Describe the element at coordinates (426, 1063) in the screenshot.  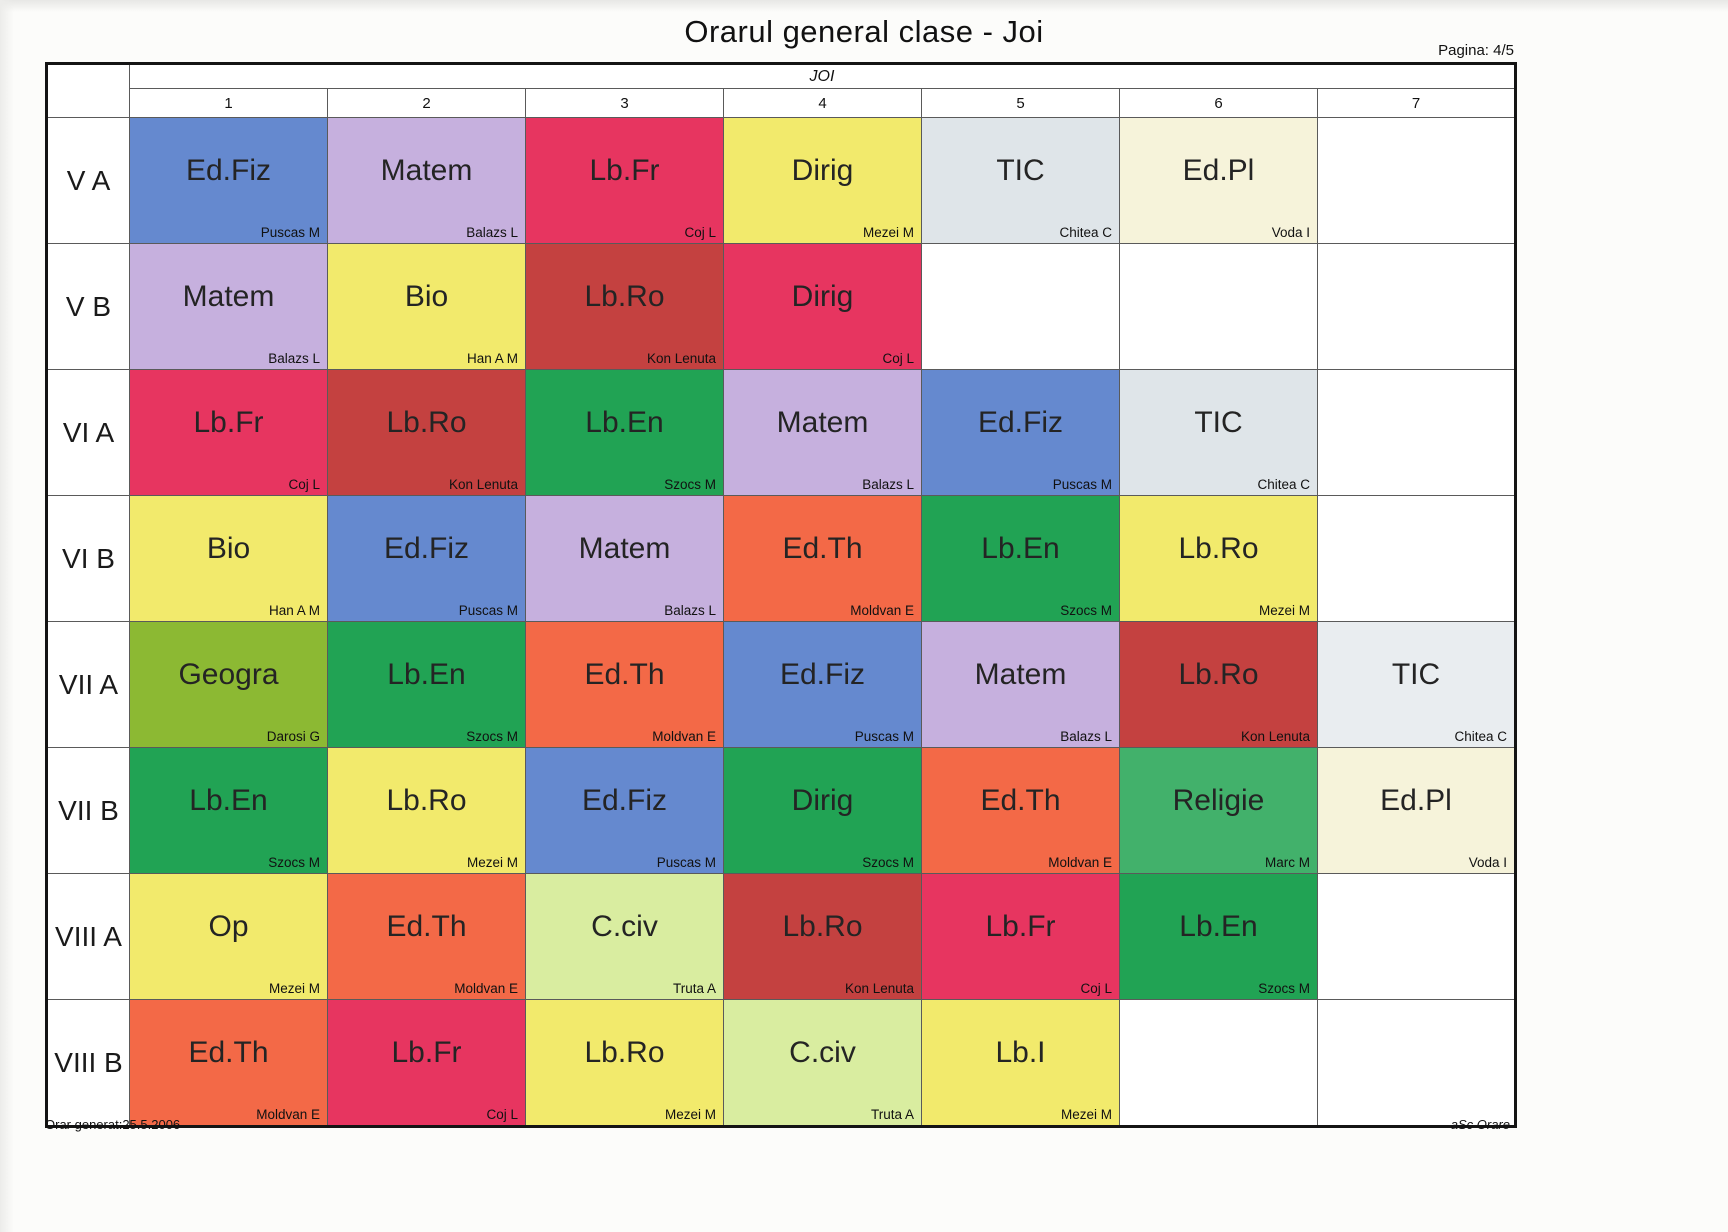
I see `lesson-cell-viiib-p2: Lb.Fr Coj L` at that location.